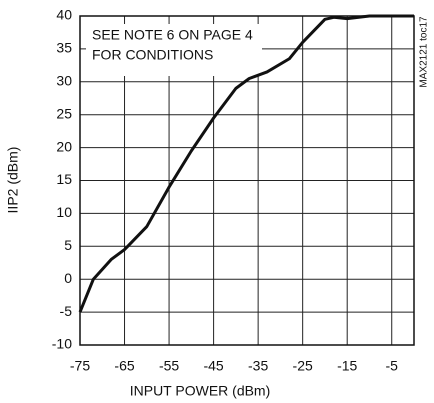  Describe the element at coordinates (13, 180) in the screenshot. I see `y-axis-label: IIP2 (dBm)` at that location.